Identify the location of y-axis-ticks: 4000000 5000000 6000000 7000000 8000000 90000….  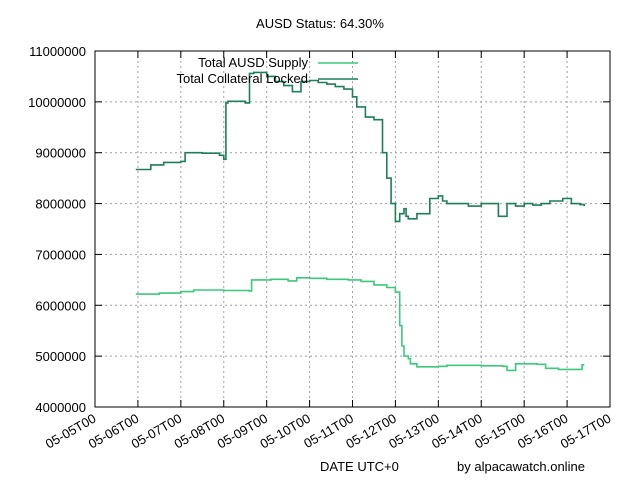
(57, 229).